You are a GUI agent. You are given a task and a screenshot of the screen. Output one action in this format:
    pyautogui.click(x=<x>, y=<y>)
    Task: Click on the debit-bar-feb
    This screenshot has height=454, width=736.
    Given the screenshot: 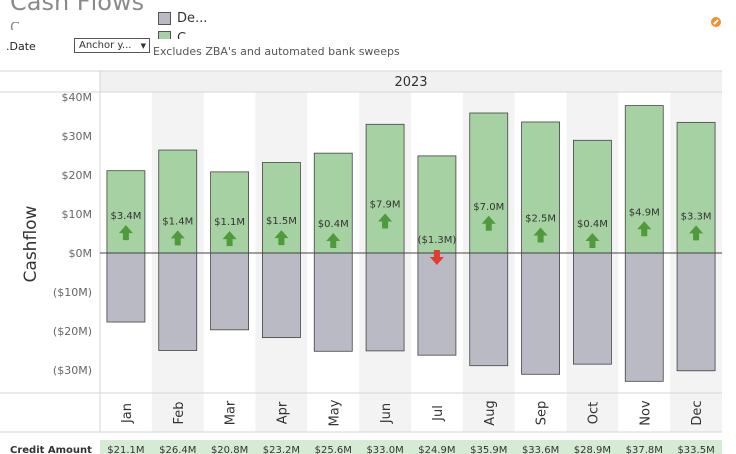 What is the action you would take?
    pyautogui.click(x=178, y=301)
    